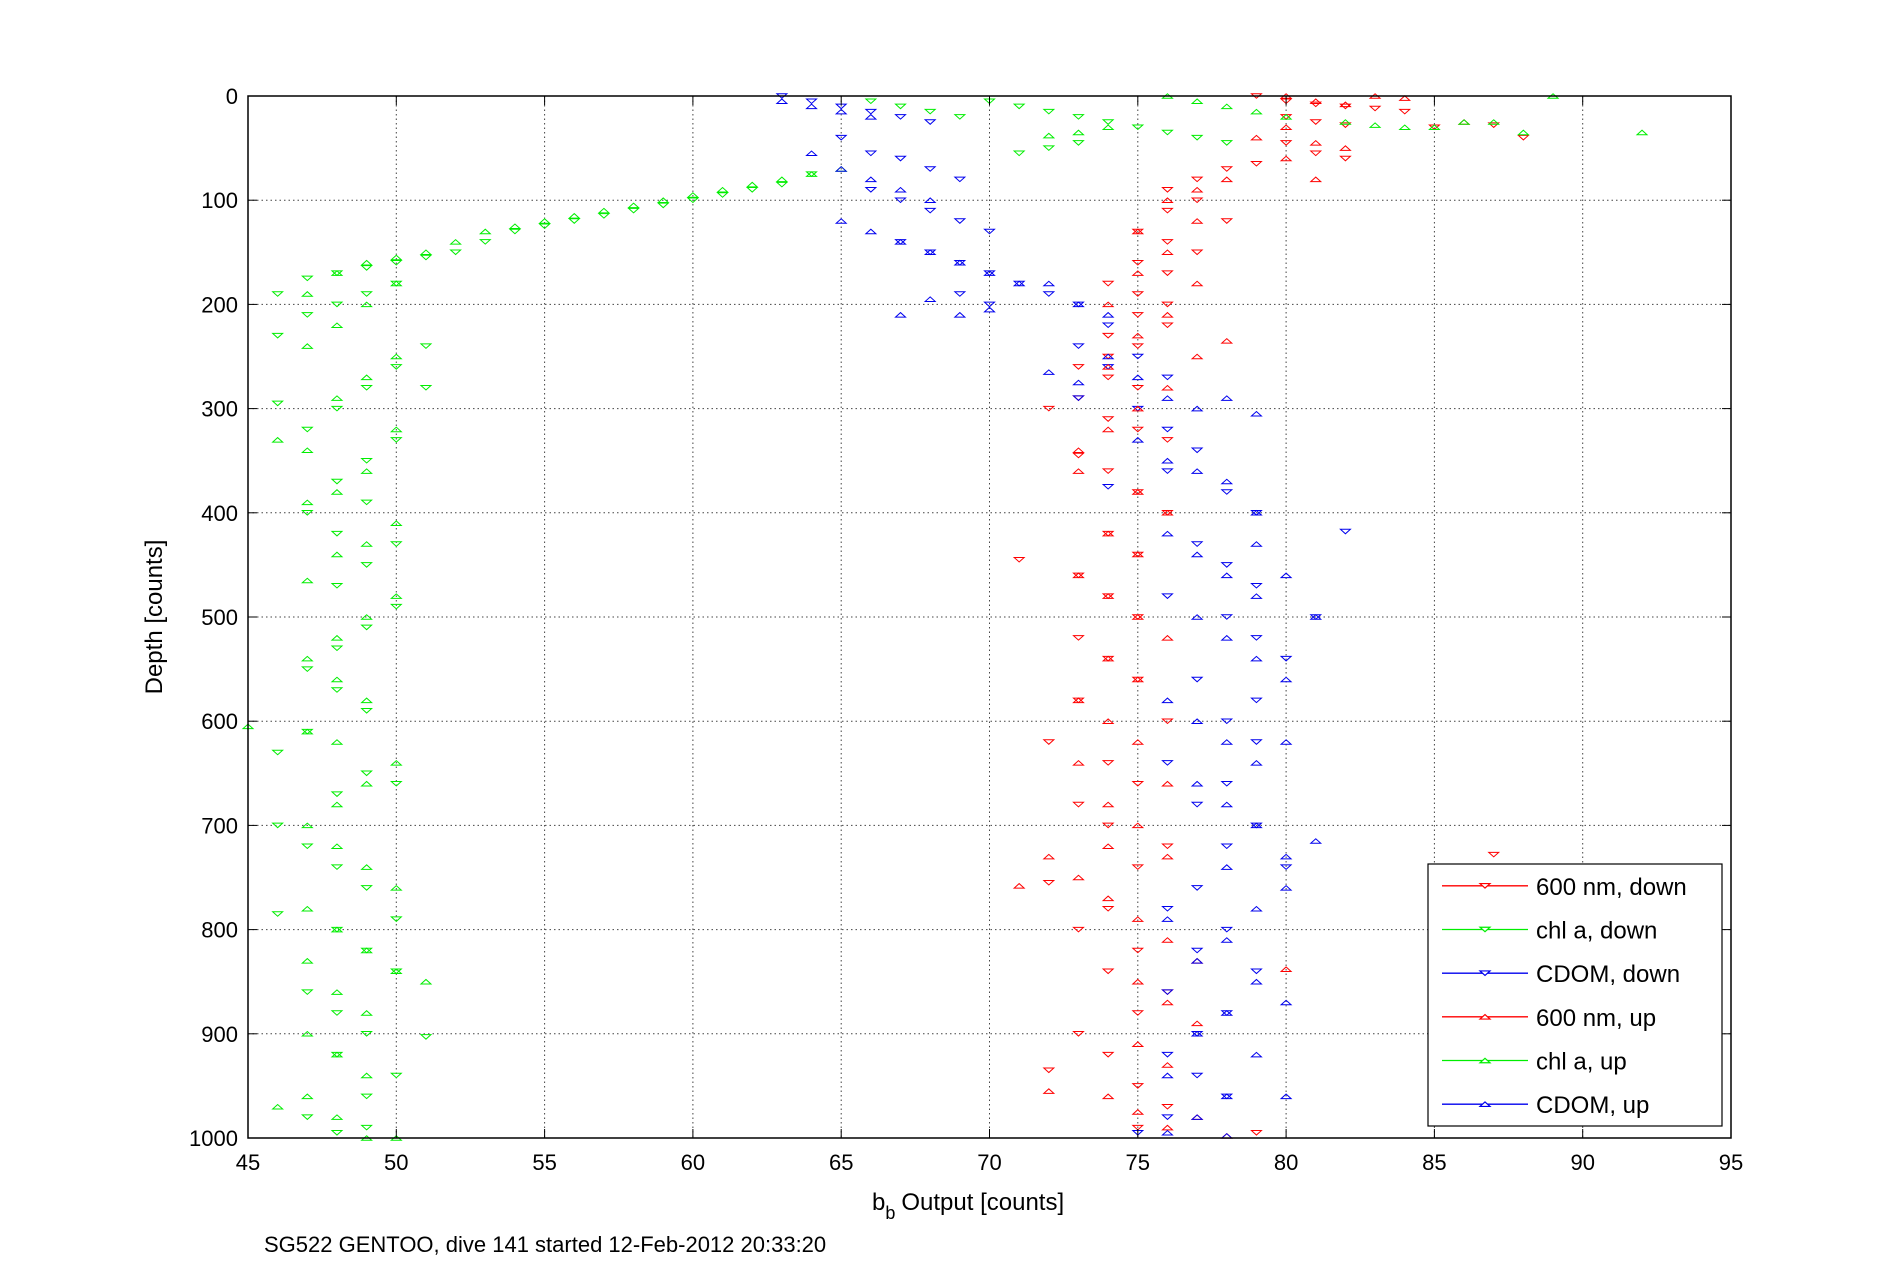  What do you see at coordinates (1596, 931) in the screenshot?
I see `legend-label: chl a, down` at bounding box center [1596, 931].